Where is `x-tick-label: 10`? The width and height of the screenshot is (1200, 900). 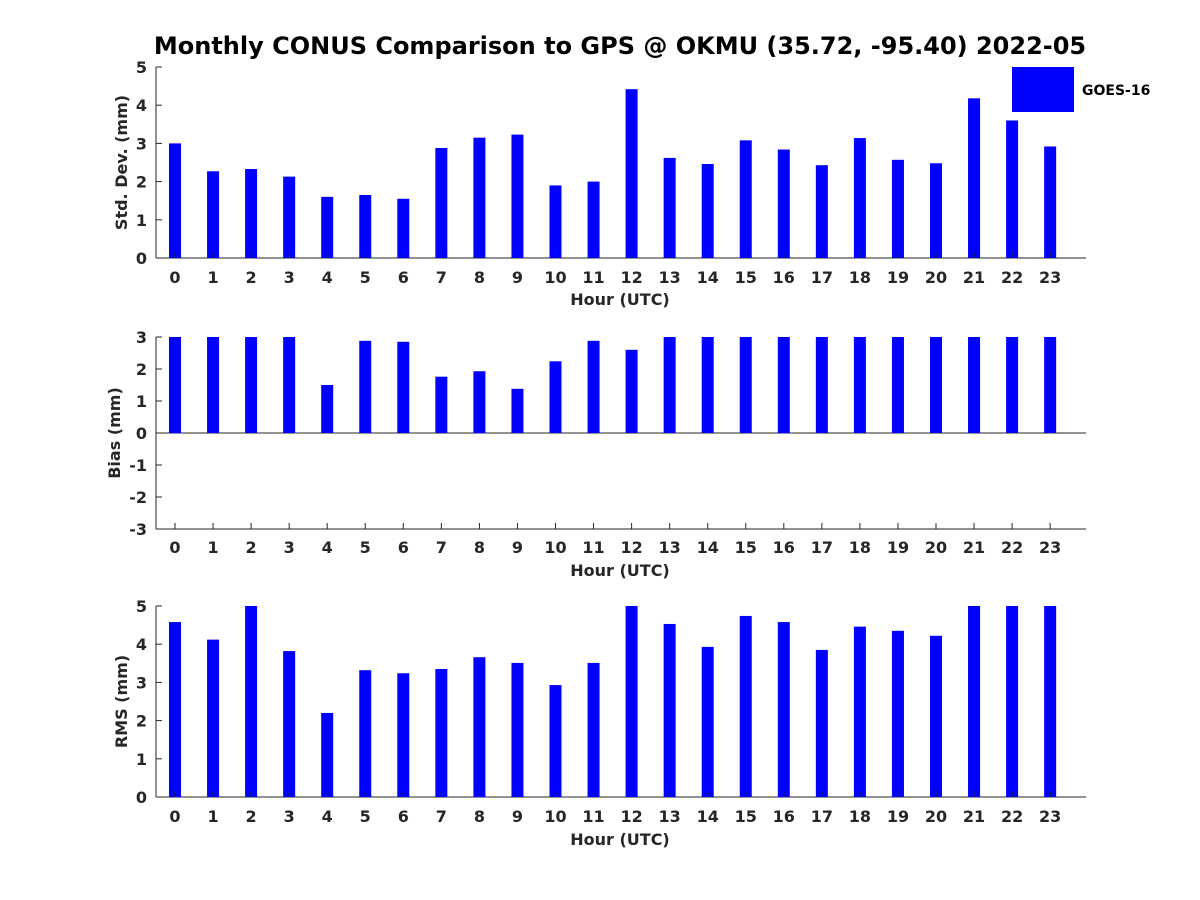
x-tick-label: 10 is located at coordinates (555, 816).